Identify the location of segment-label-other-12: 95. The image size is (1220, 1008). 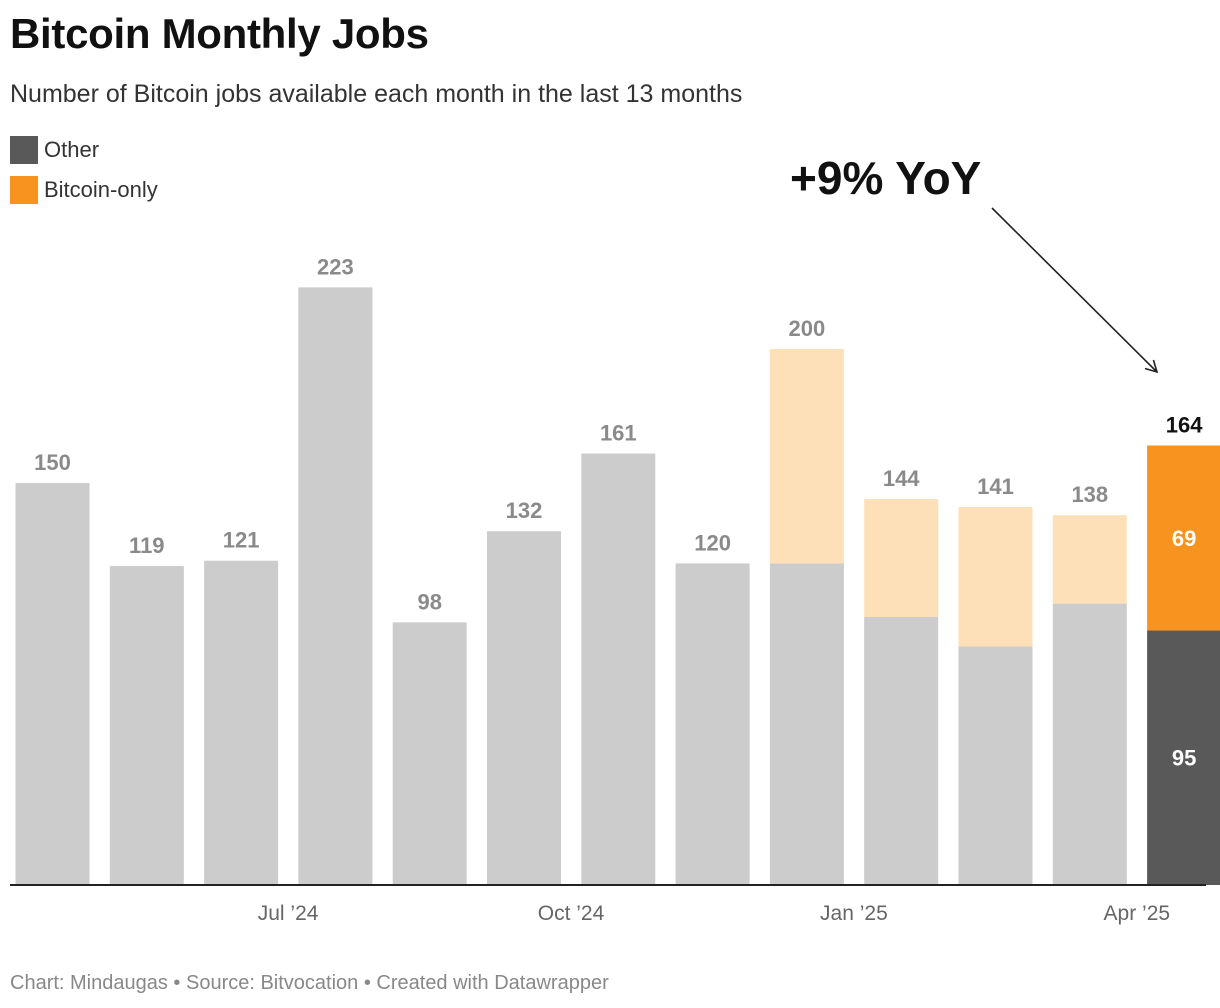
(1184, 758).